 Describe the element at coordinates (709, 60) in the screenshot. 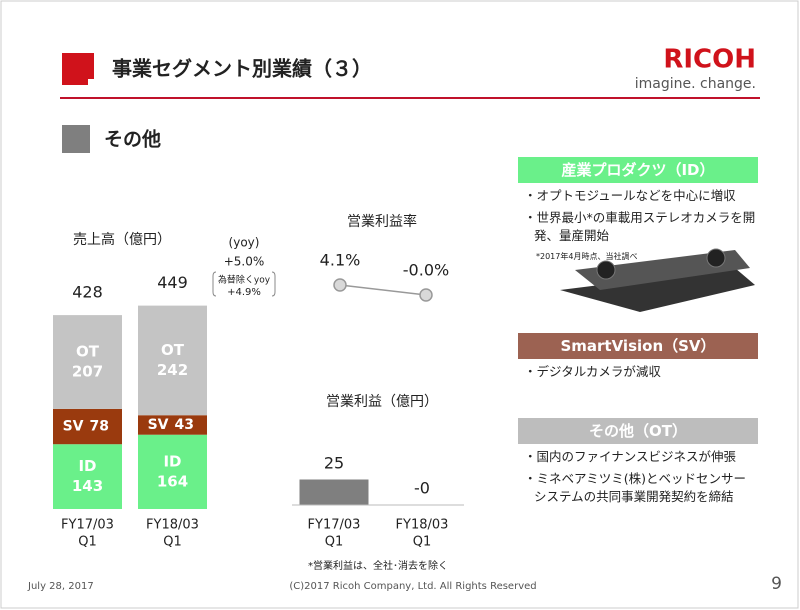

I see `logo: RICOH` at that location.